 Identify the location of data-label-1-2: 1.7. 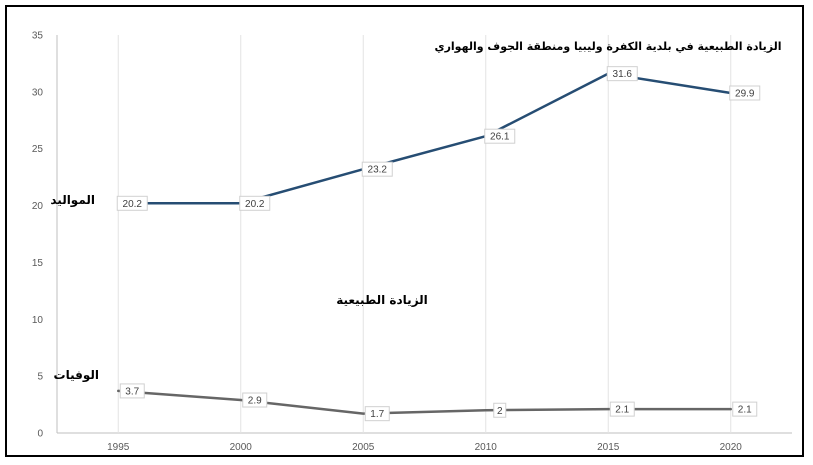
(377, 414).